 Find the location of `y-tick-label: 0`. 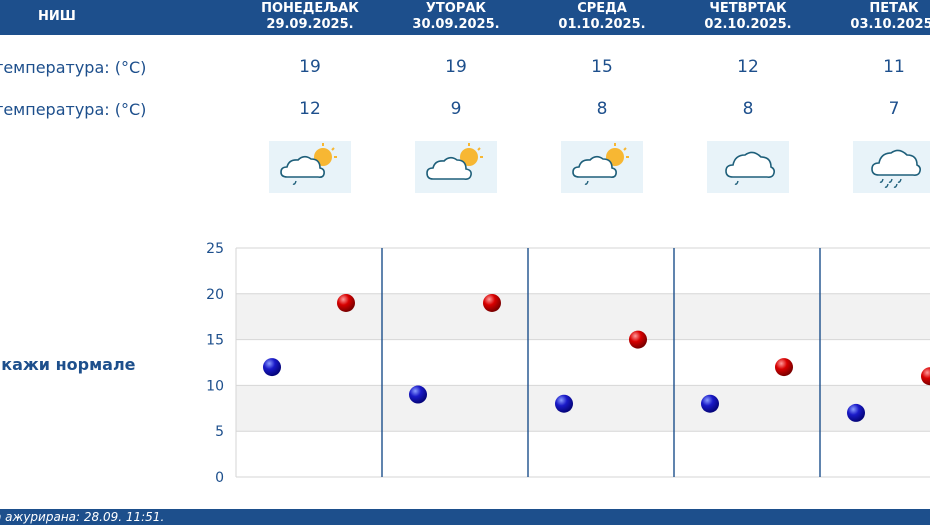

y-tick-label: 0 is located at coordinates (219, 478).